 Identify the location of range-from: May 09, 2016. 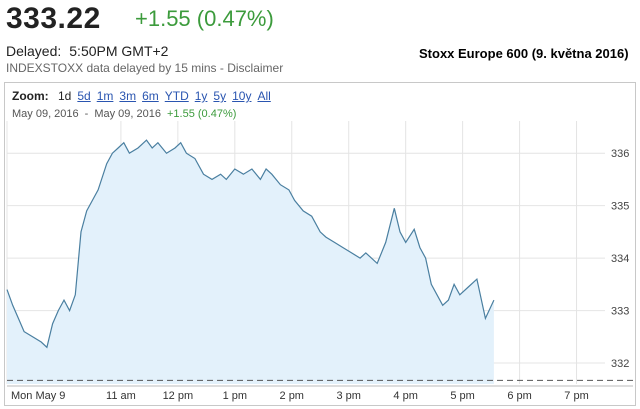
(45, 114).